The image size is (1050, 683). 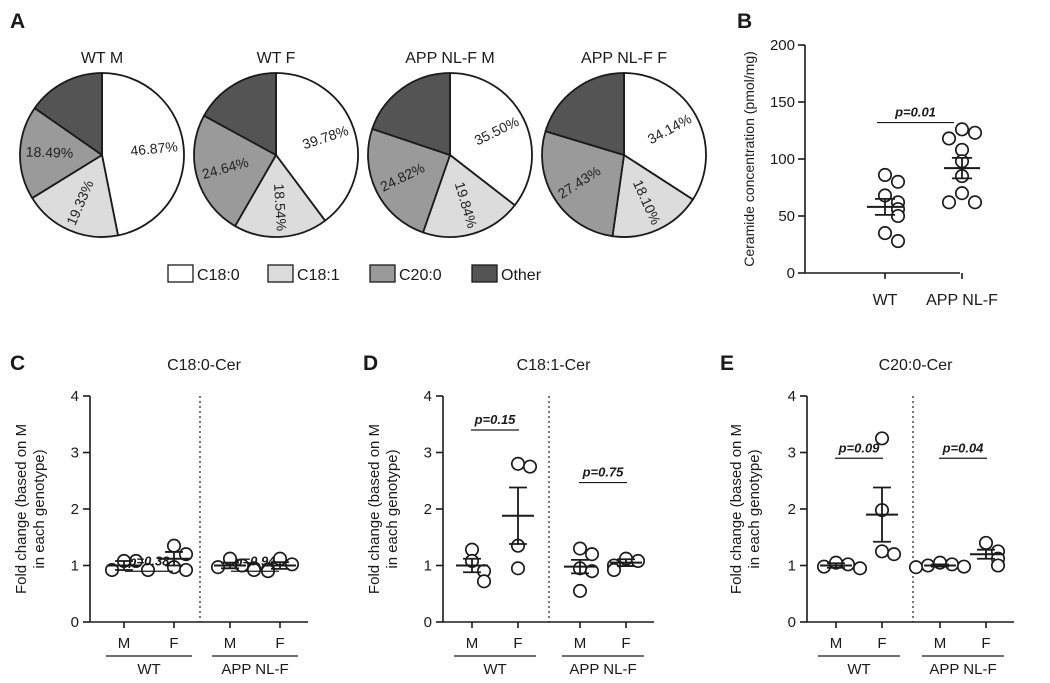 I want to click on pie-title: APP NL-F F, so click(x=624, y=58).